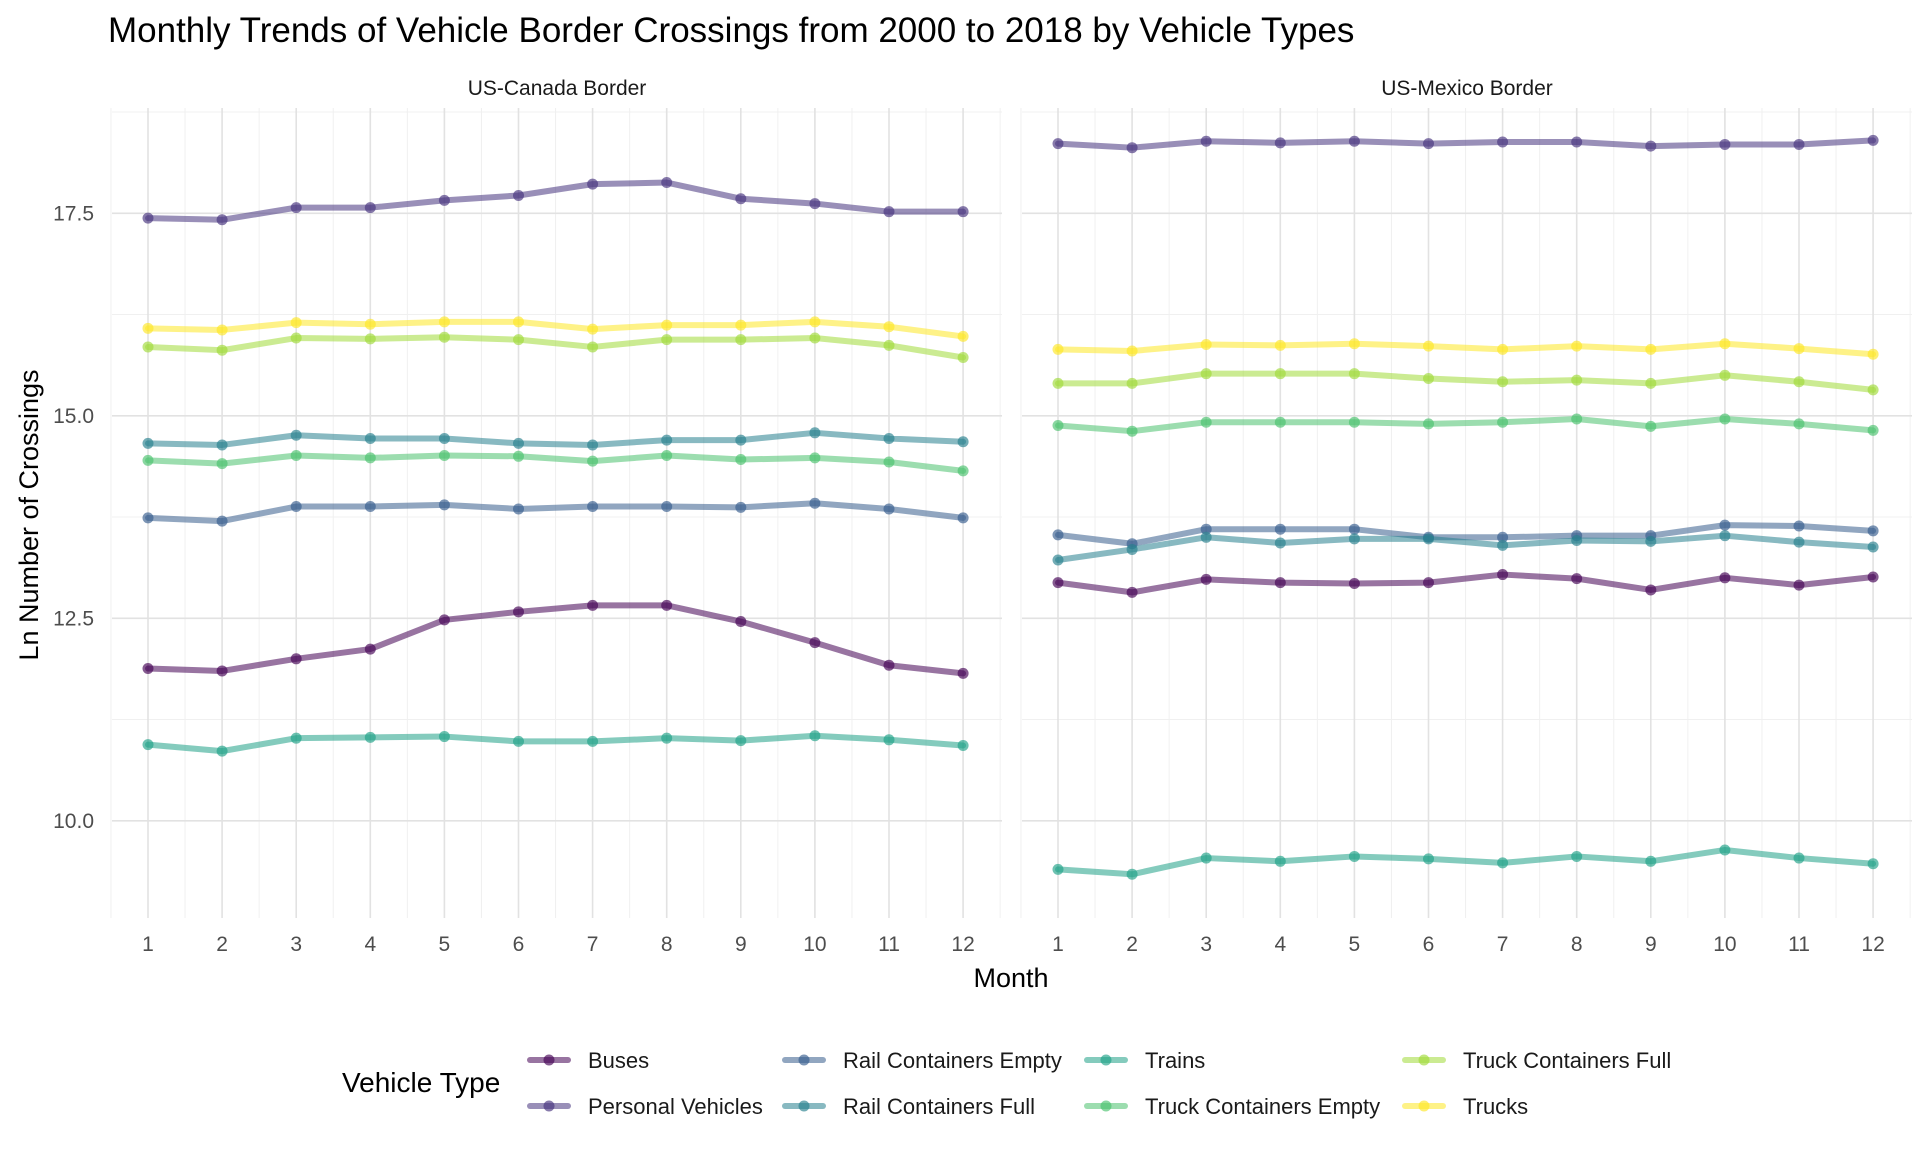  What do you see at coordinates (519, 944) in the screenshot?
I see `x-tick-label: 6` at bounding box center [519, 944].